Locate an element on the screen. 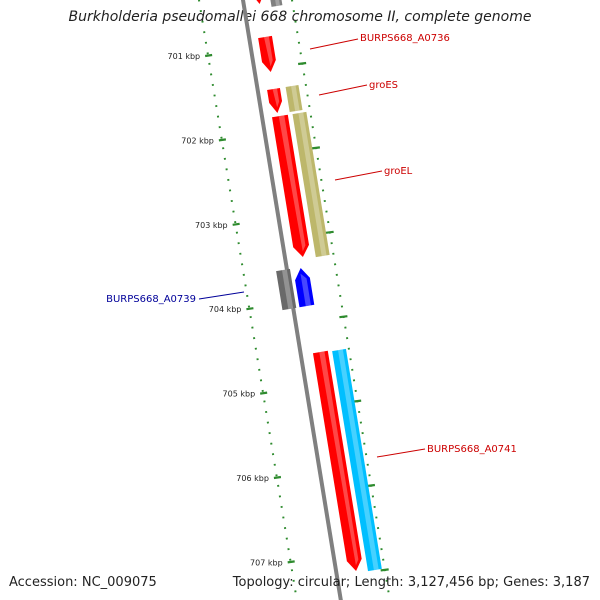 This screenshot has height=600, width=600. topology-value: circular is located at coordinates (321, 582).